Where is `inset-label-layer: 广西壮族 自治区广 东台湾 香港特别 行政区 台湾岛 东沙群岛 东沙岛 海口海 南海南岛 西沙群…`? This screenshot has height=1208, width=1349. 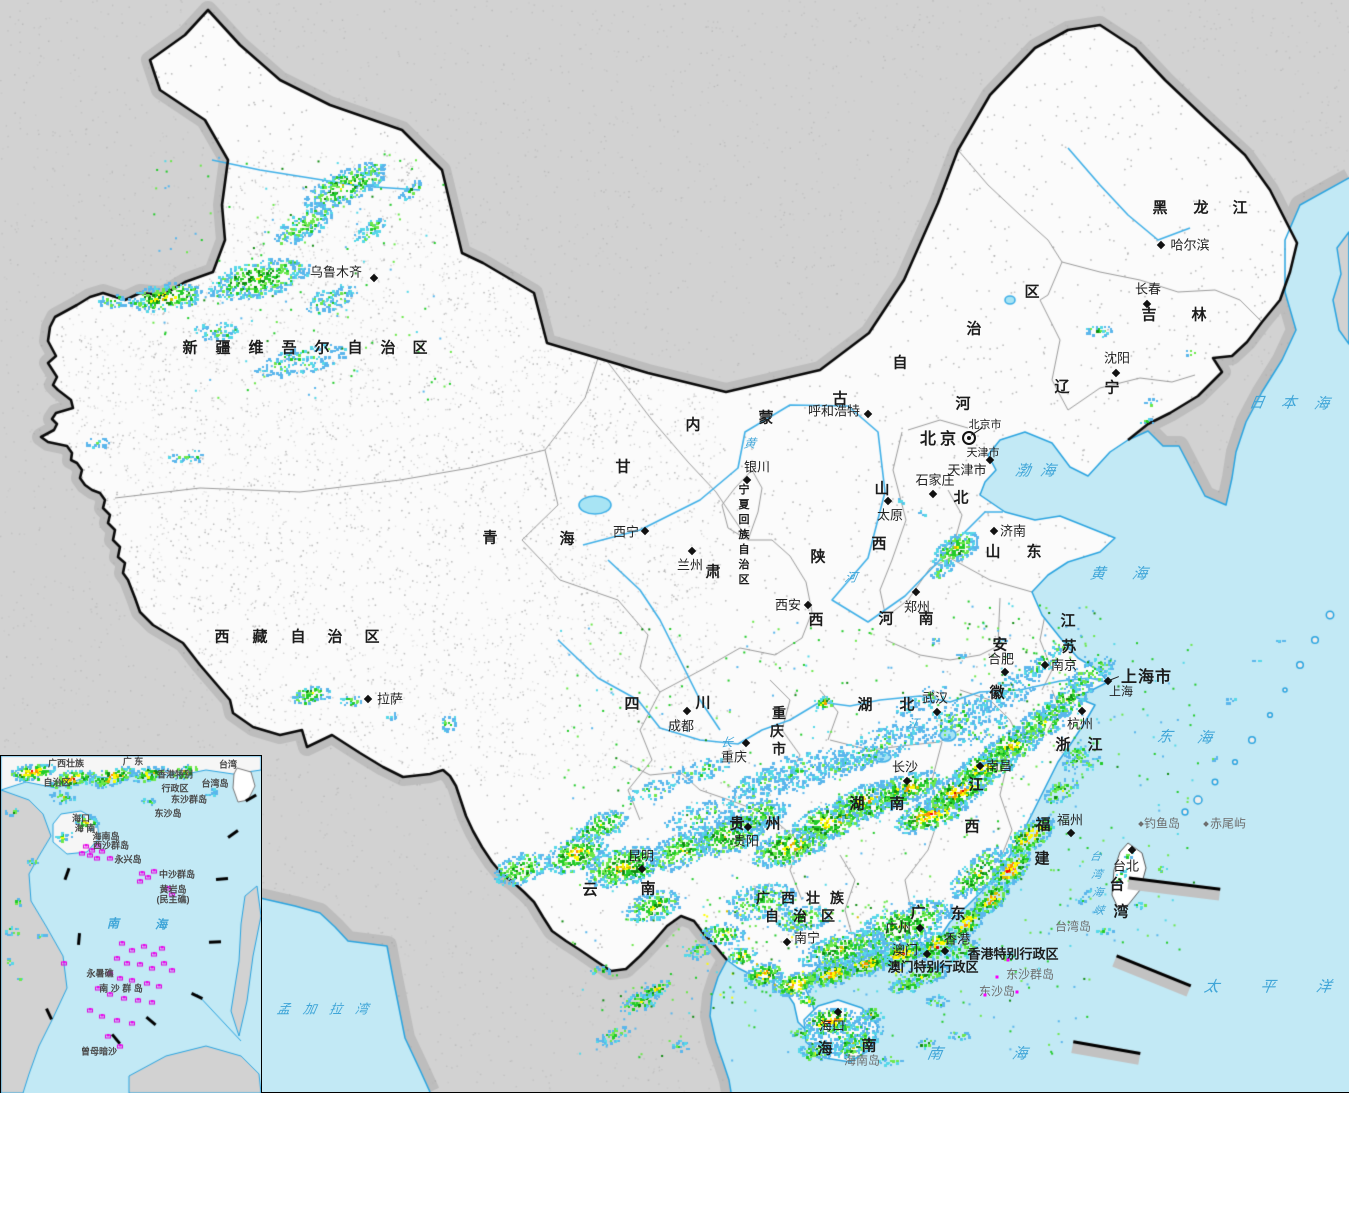
inset-label-layer: 广西壮族 自治区广 东台湾 香港特别 行政区 台湾岛 东沙群岛 东沙岛 海口海 南海南岛 西沙群… is located at coordinates (131, 924).